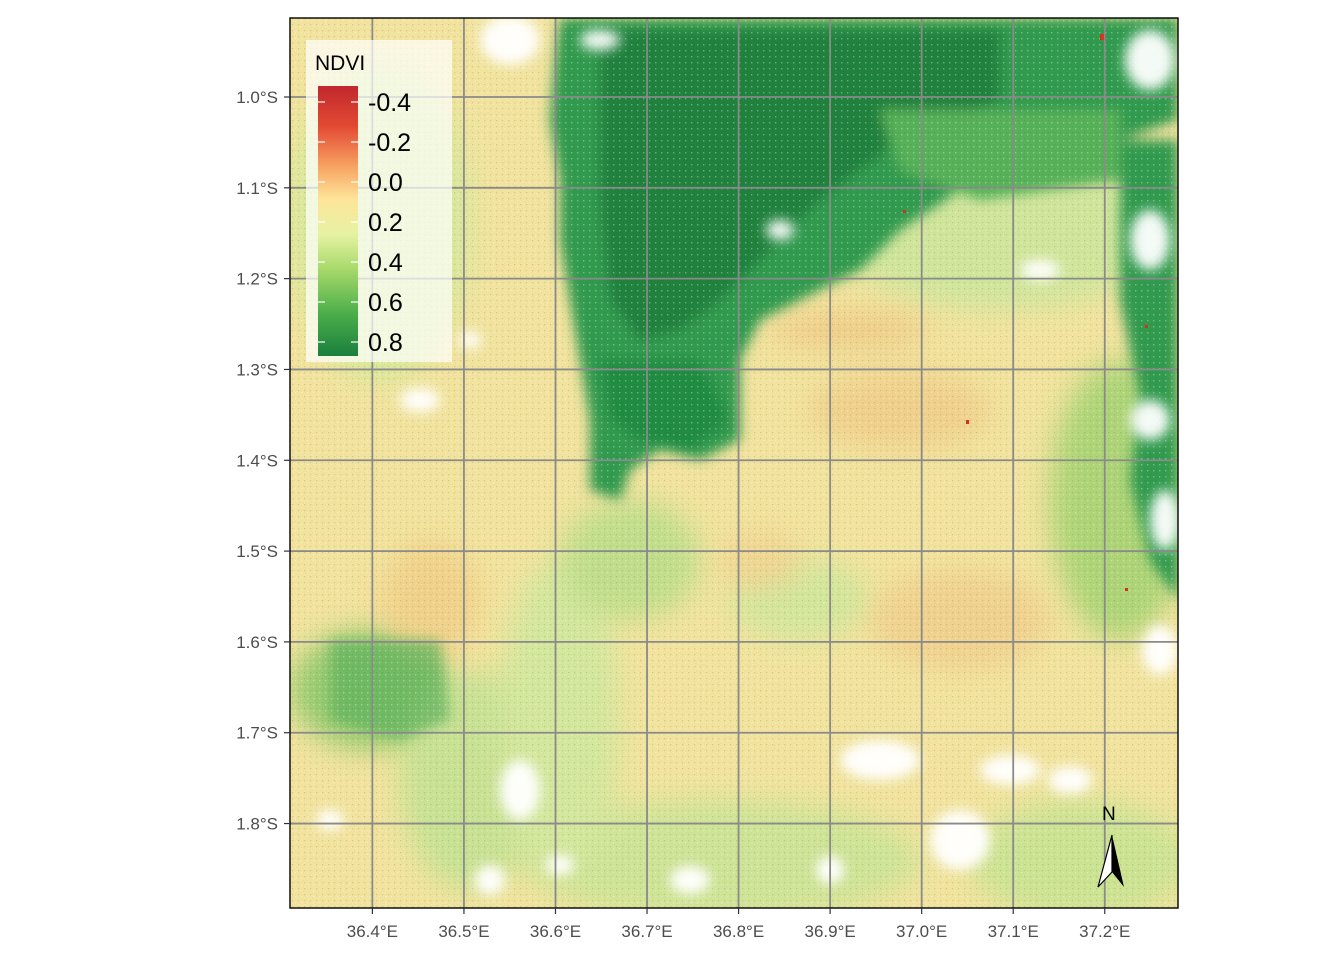 The width and height of the screenshot is (1344, 960). I want to click on y-tick-label: 1.2°S, so click(257, 279).